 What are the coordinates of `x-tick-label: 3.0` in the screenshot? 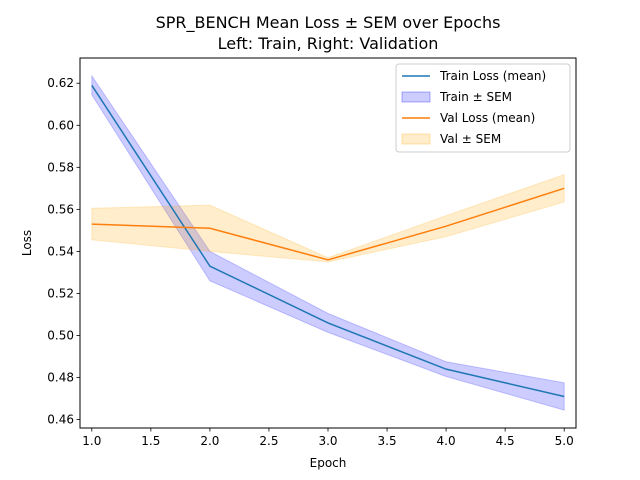 It's located at (327, 441).